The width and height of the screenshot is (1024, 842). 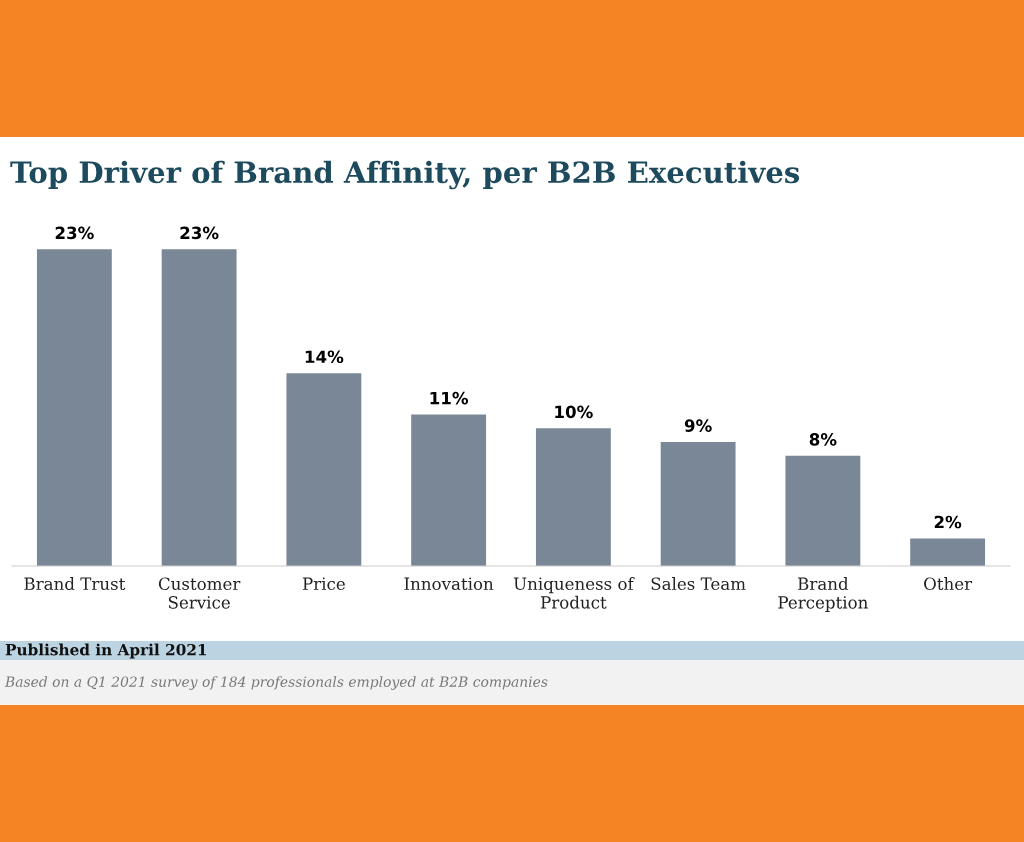 What do you see at coordinates (574, 412) in the screenshot?
I see `data-label: 10%` at bounding box center [574, 412].